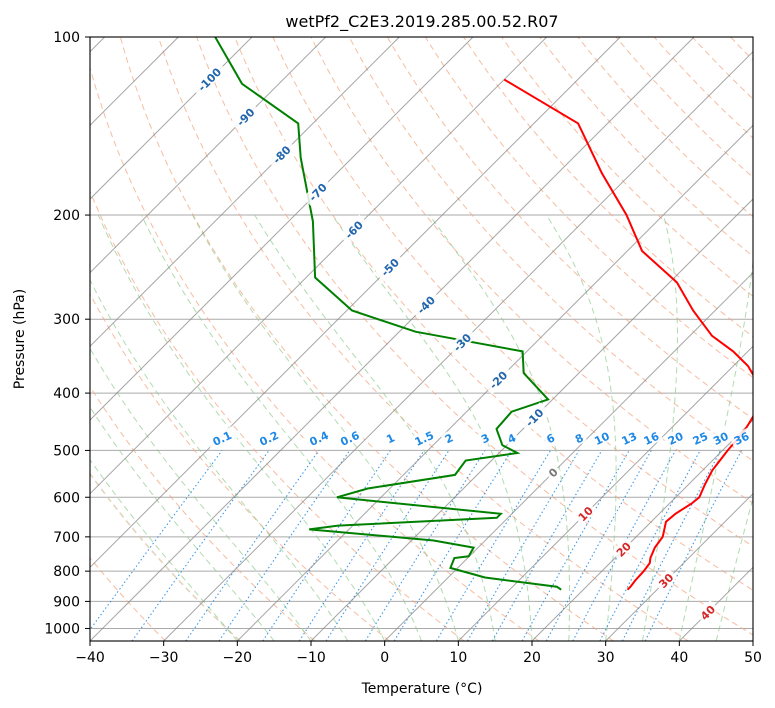 This screenshot has width=775, height=708. What do you see at coordinates (458, 658) in the screenshot?
I see `x-tick-label: 10` at bounding box center [458, 658].